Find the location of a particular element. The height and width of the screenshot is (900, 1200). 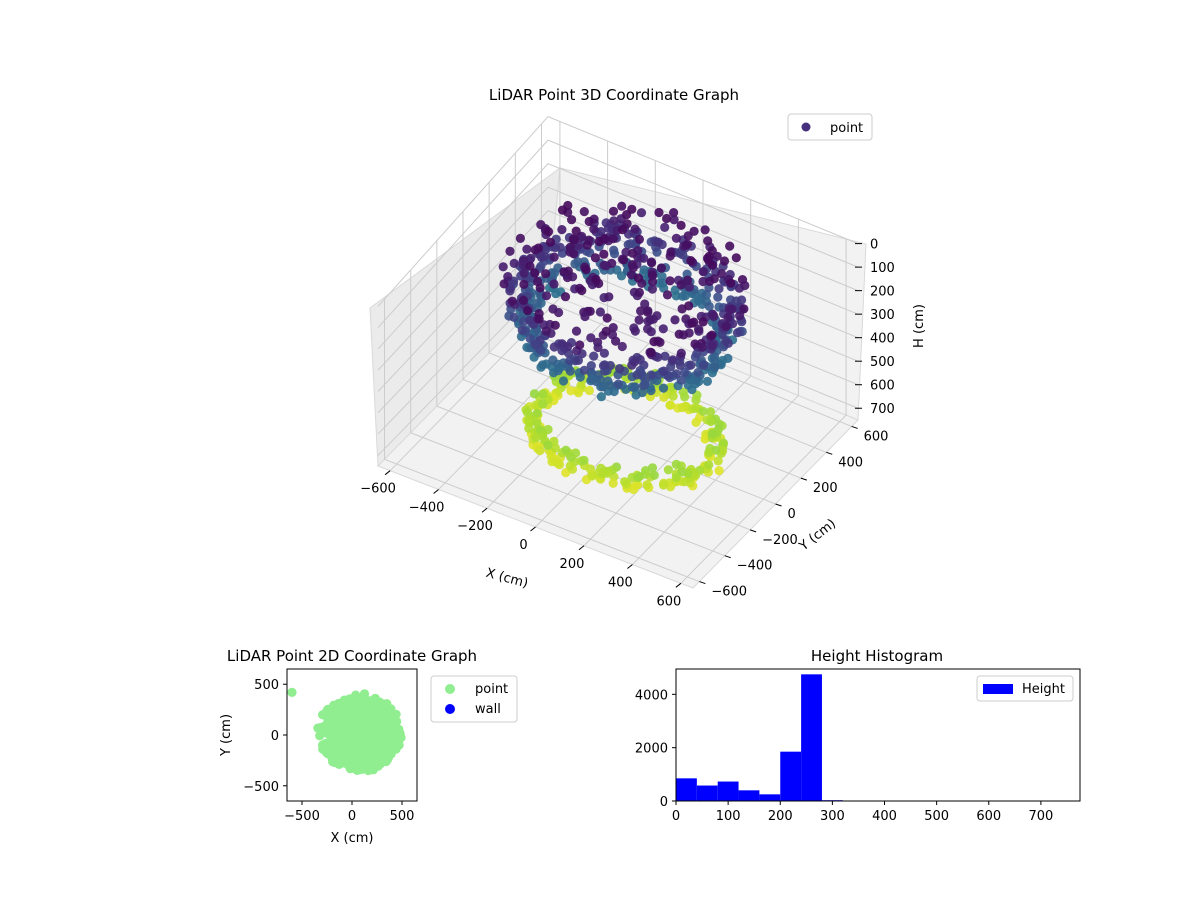

histogram-bars is located at coordinates (759, 737).